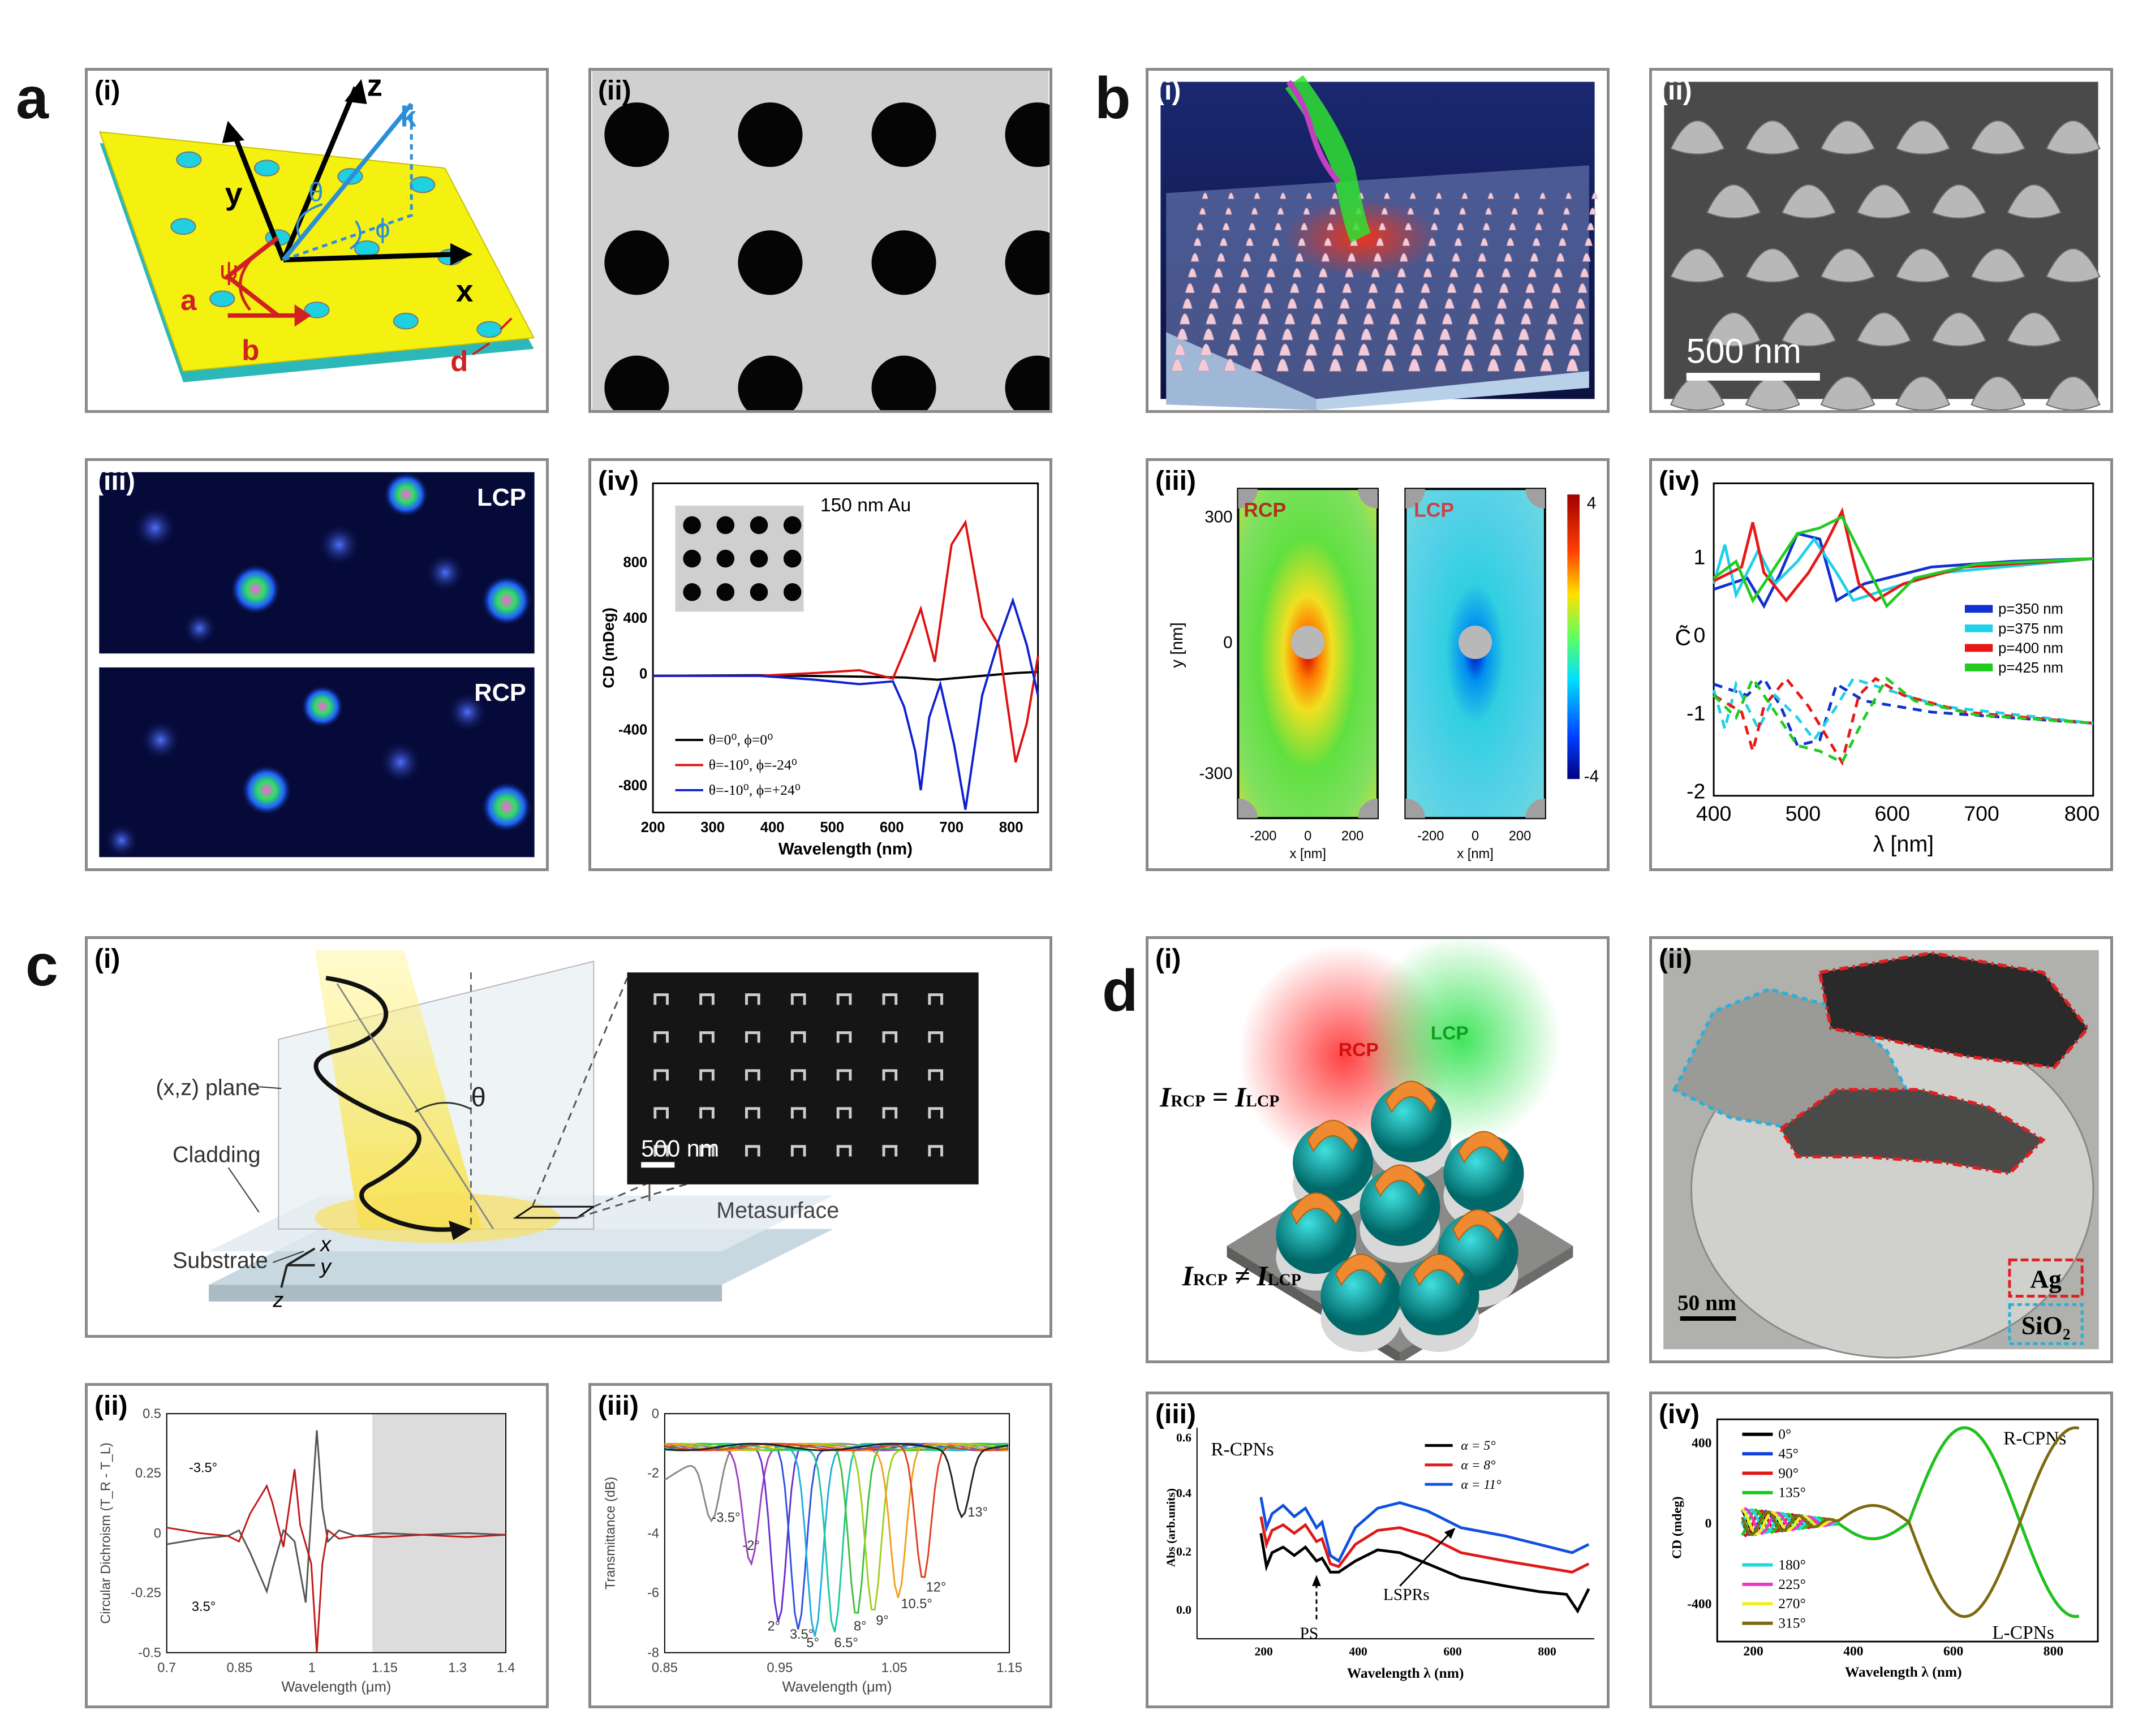  What do you see at coordinates (1881, 1149) in the screenshot?
I see `panel-d-ii: (ii) 50 nm Ag SiO₂` at bounding box center [1881, 1149].